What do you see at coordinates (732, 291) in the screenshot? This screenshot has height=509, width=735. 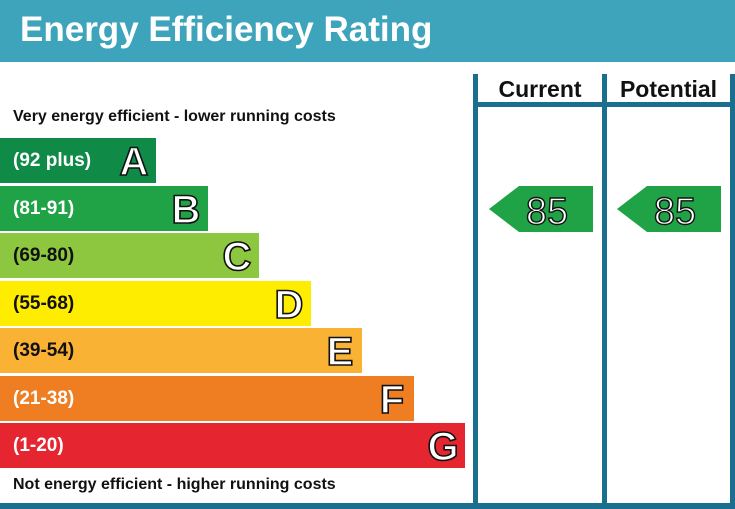 I see `divider-right` at bounding box center [732, 291].